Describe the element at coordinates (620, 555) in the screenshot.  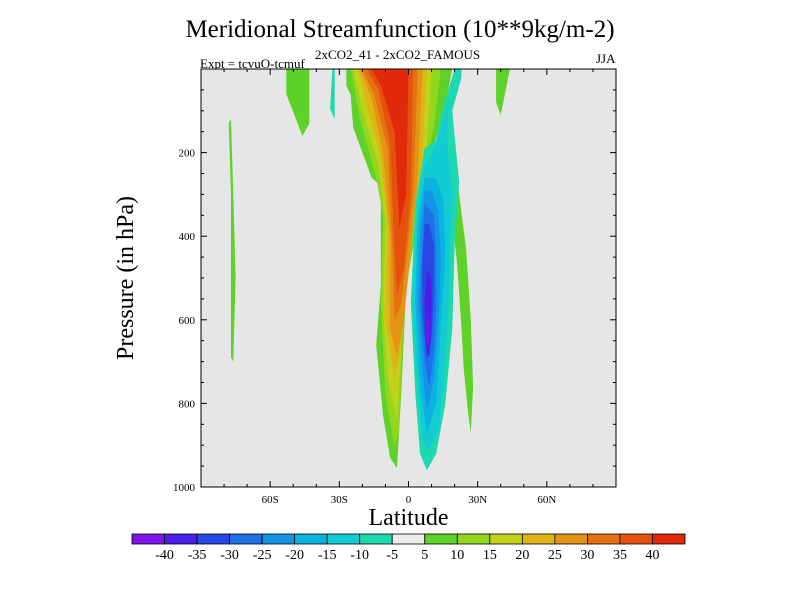
I see `colorbar-label: 35` at that location.